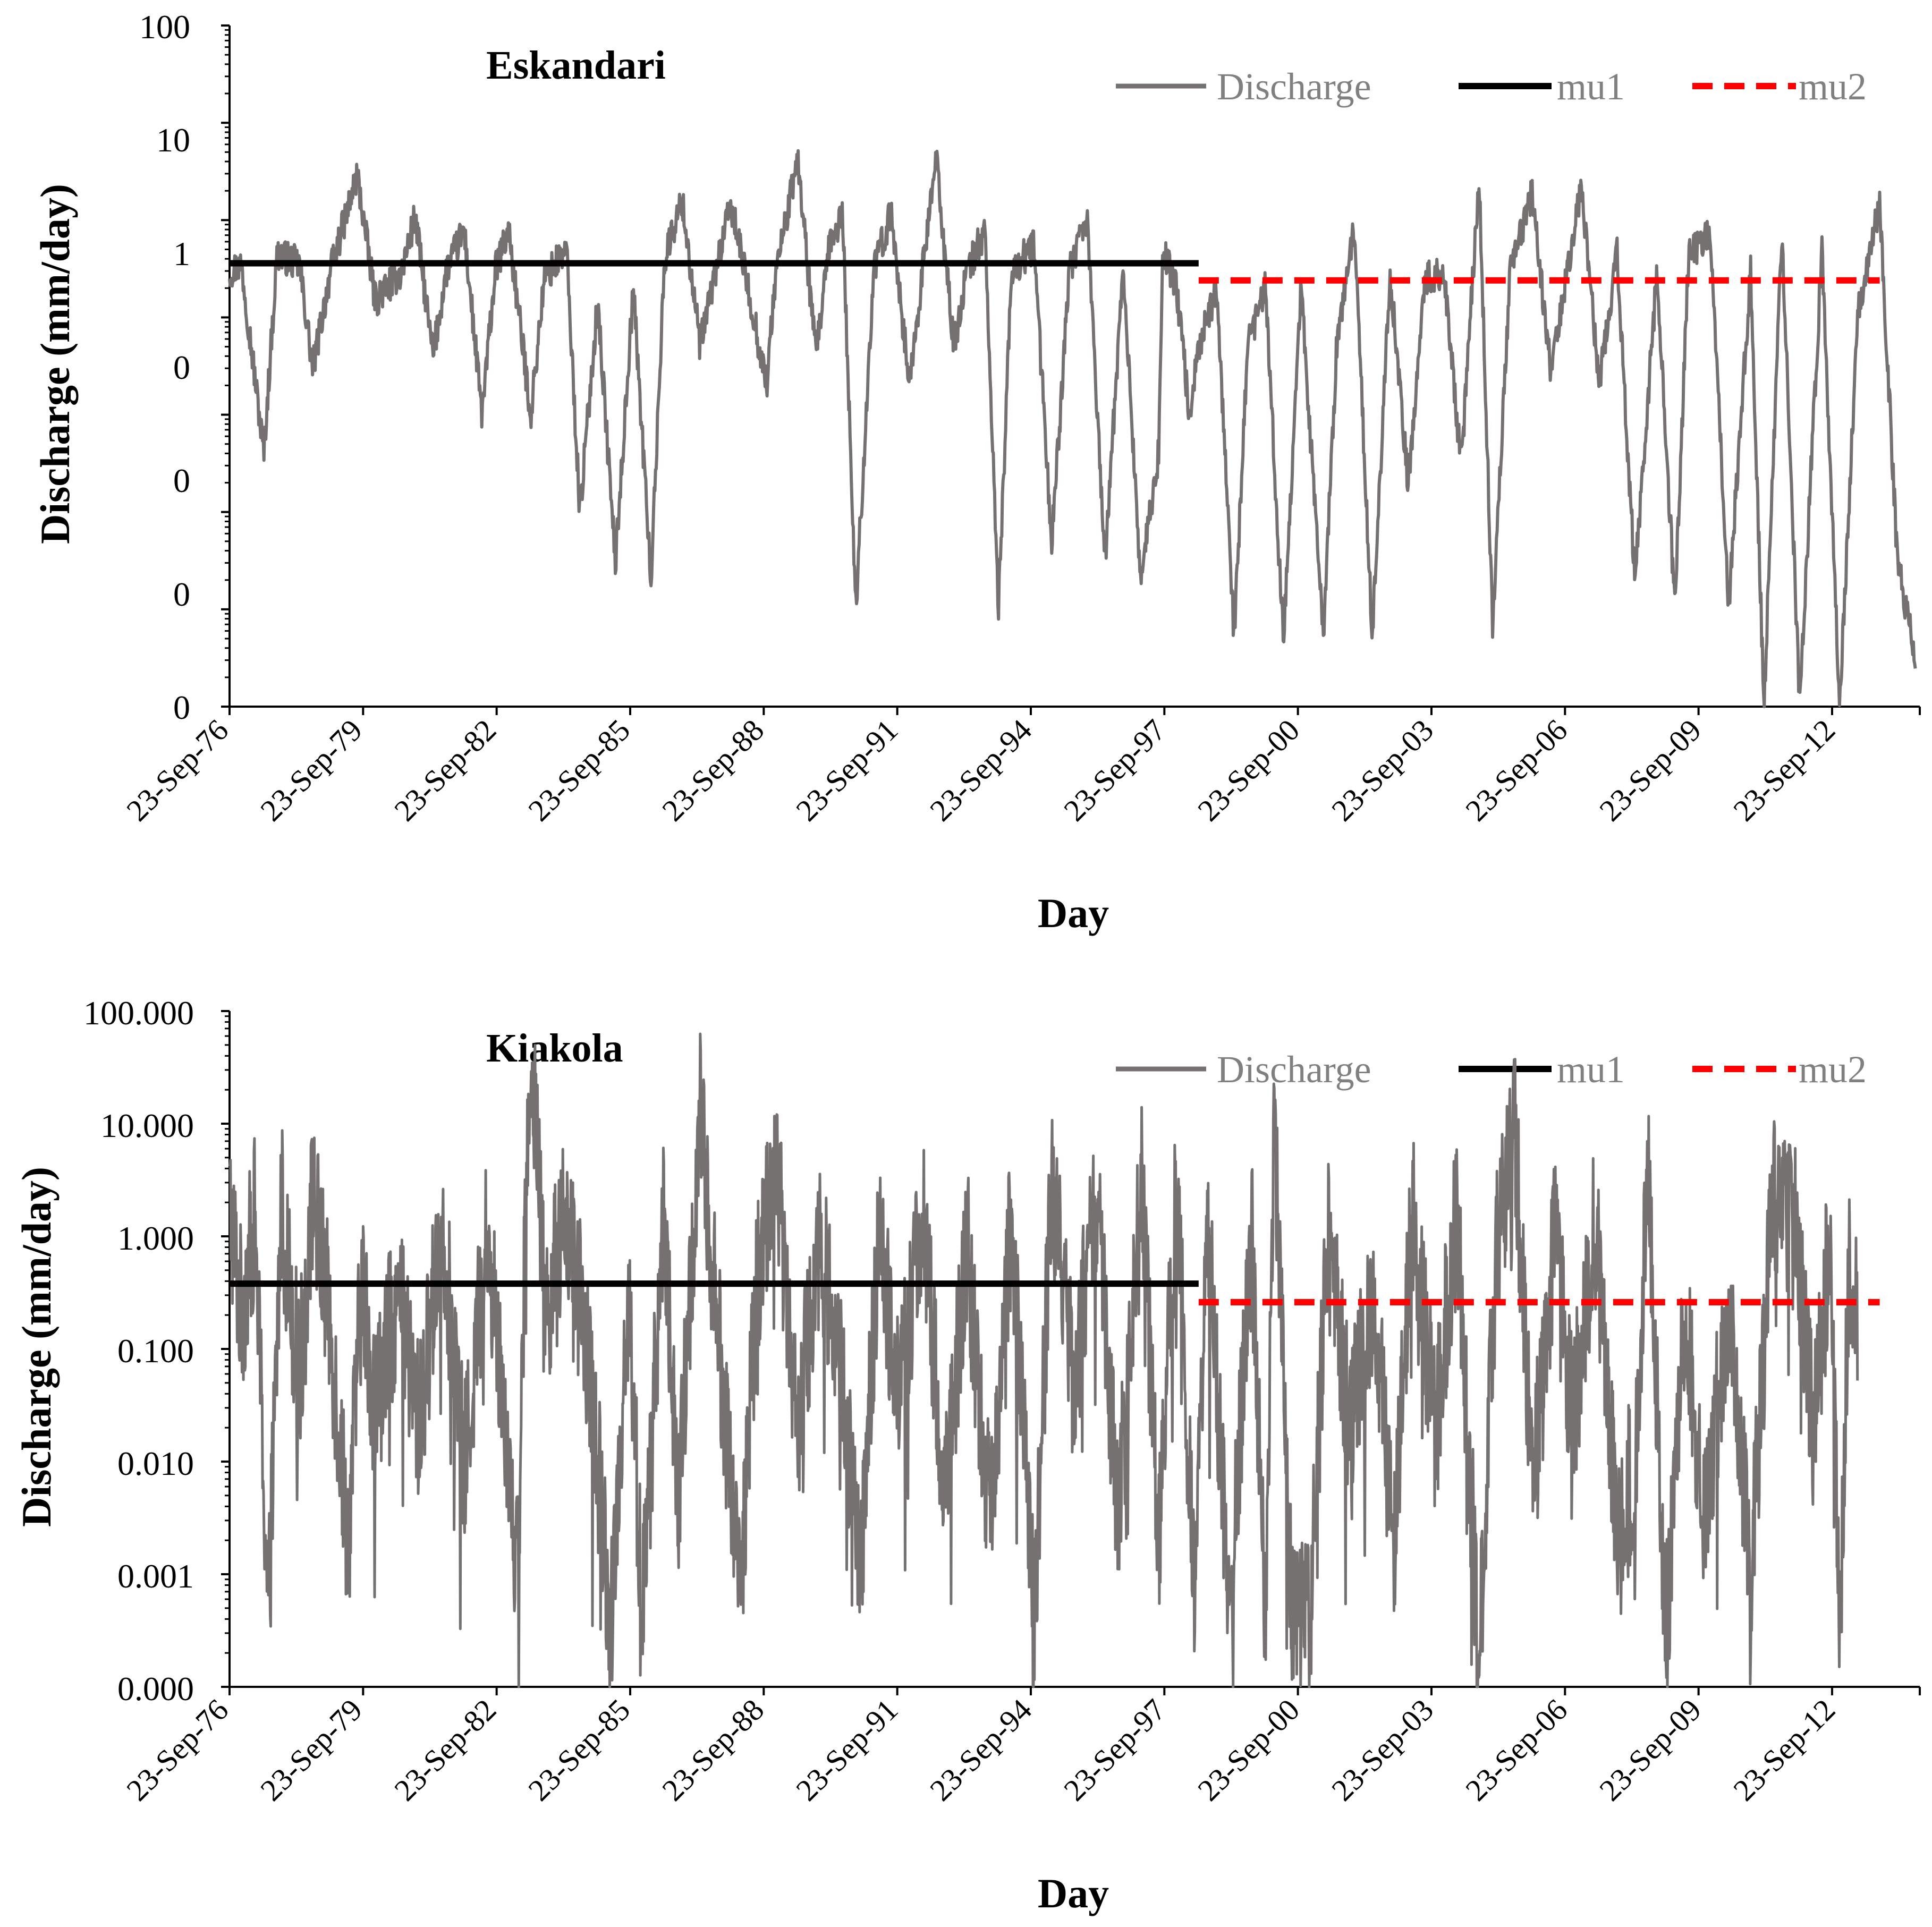 The image size is (1932, 1927). Describe the element at coordinates (138, 1013) in the screenshot. I see `y-tick-label: 100.000` at that location.